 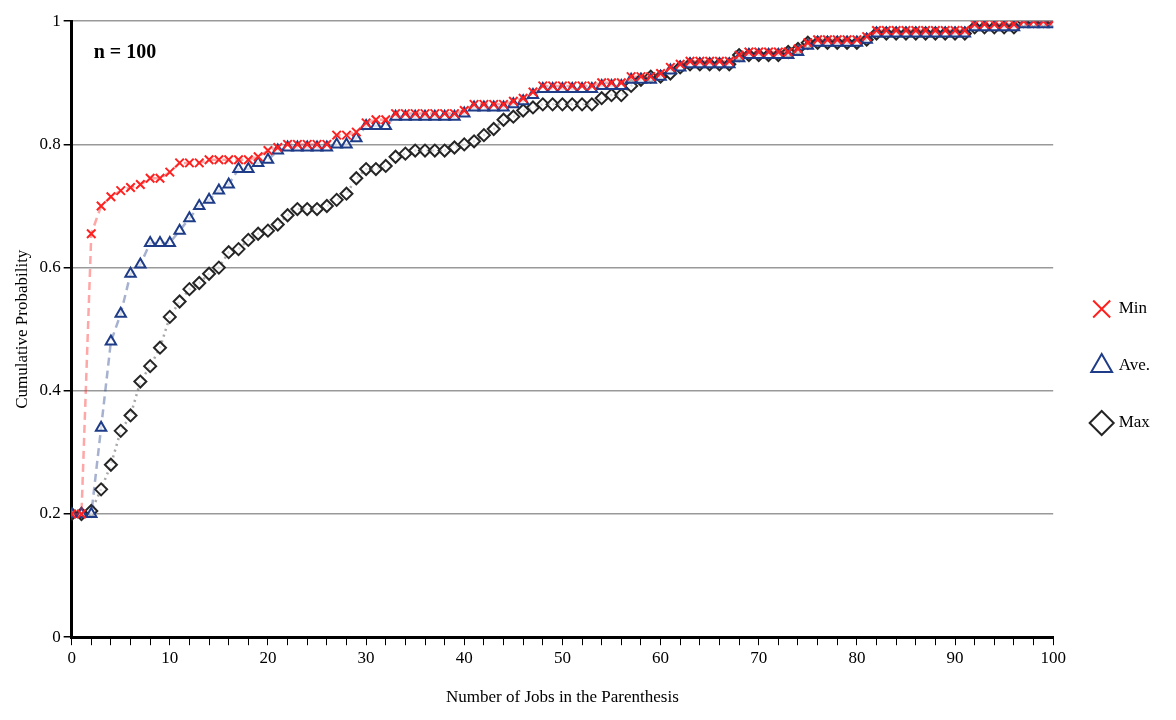 I want to click on x-axis-title: Number of Jobs in the Parenthesis, so click(x=562, y=697).